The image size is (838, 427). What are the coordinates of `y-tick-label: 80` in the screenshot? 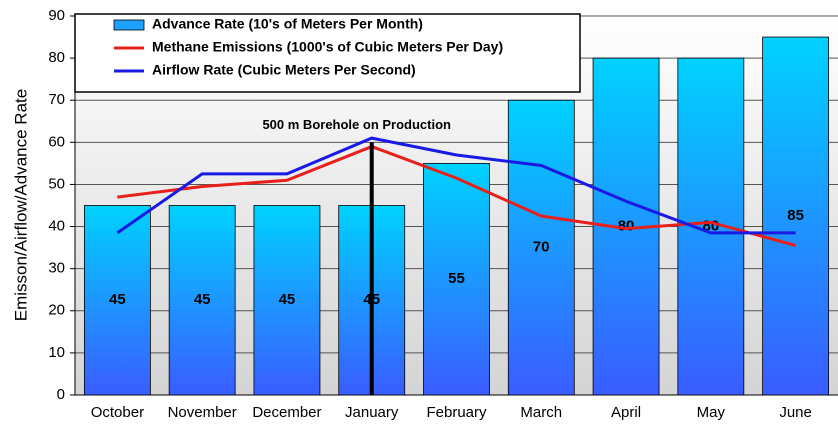 It's located at (56, 57).